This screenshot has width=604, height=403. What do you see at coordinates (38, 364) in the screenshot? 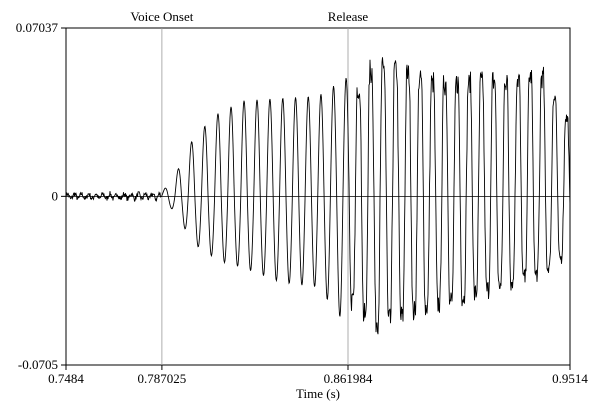
I see `y-tick-label: -0.0705` at bounding box center [38, 364].